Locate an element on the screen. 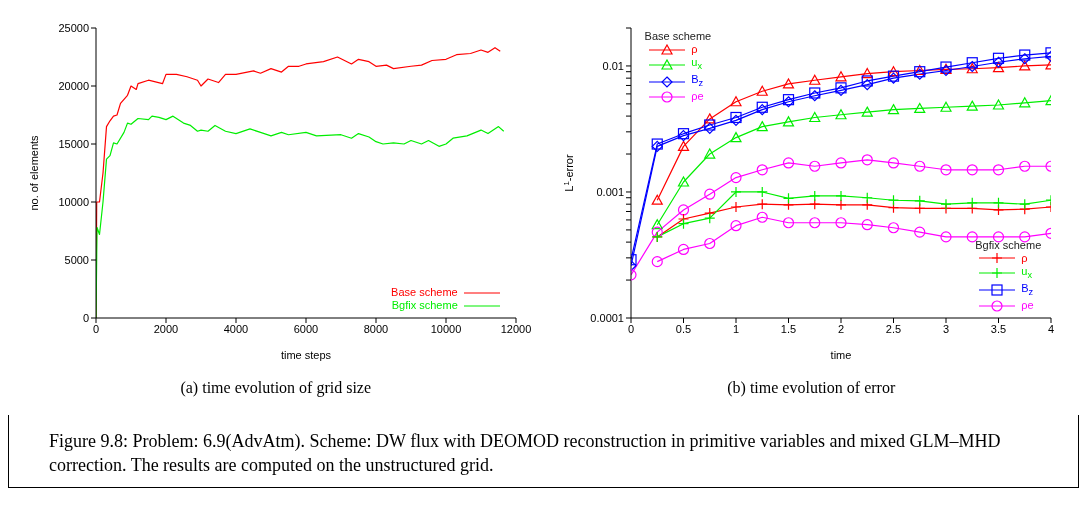 This screenshot has width=1087, height=527. y-tick-label: 15000 is located at coordinates (73, 143).